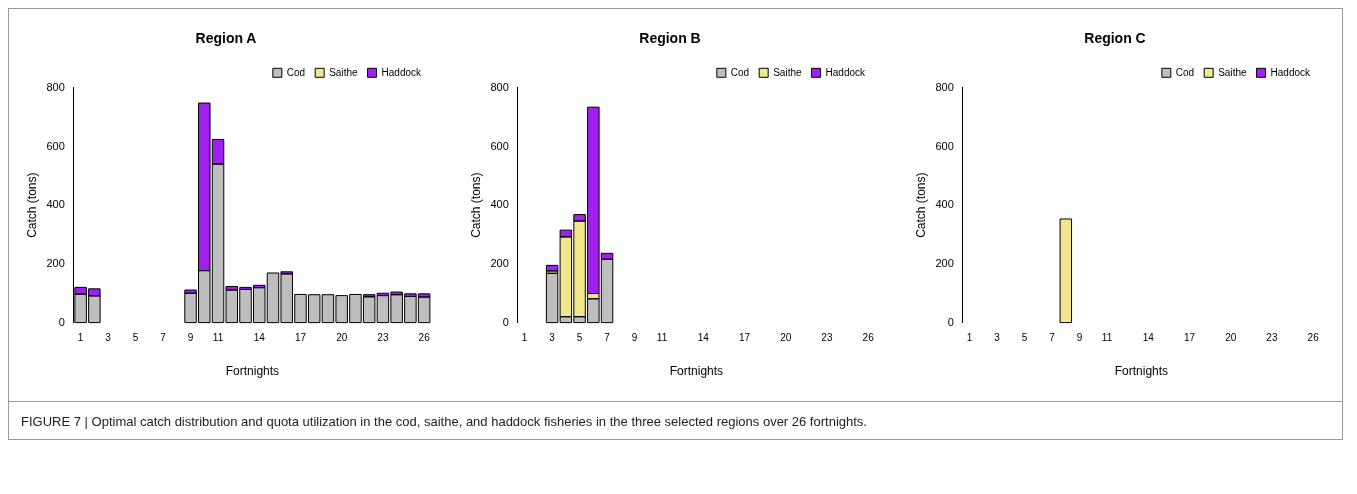 The height and width of the screenshot is (494, 1357). Describe the element at coordinates (226, 38) in the screenshot. I see `chart-title: Region A` at that location.